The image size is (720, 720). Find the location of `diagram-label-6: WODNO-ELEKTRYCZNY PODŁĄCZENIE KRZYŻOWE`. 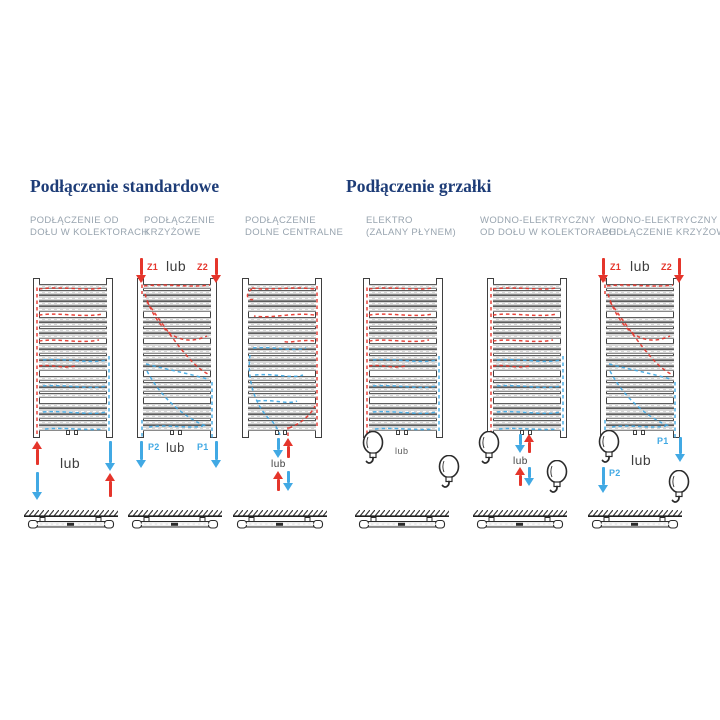

diagram-label-6: WODNO-ELEKTRYCZNY PODŁĄCZENIE KRZYŻOWE is located at coordinates (661, 226).